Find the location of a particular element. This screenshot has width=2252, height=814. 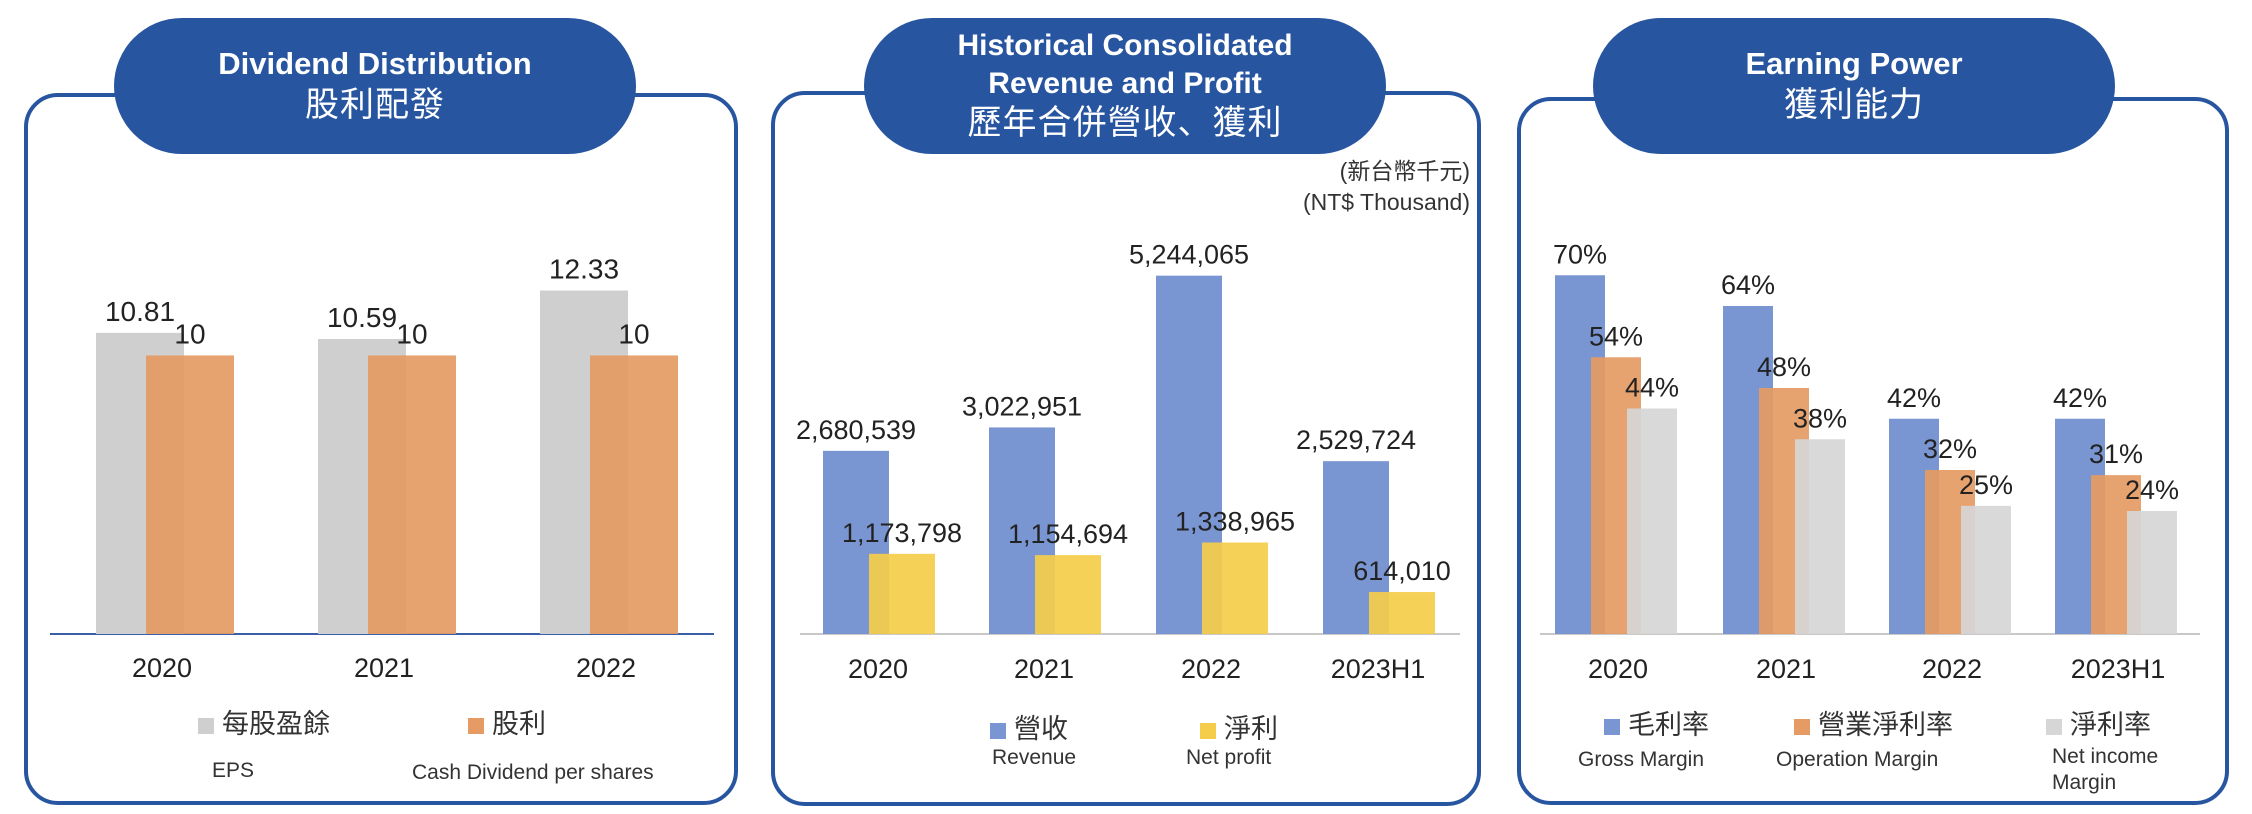

value-label-2-1-3: 31% is located at coordinates (2116, 454).